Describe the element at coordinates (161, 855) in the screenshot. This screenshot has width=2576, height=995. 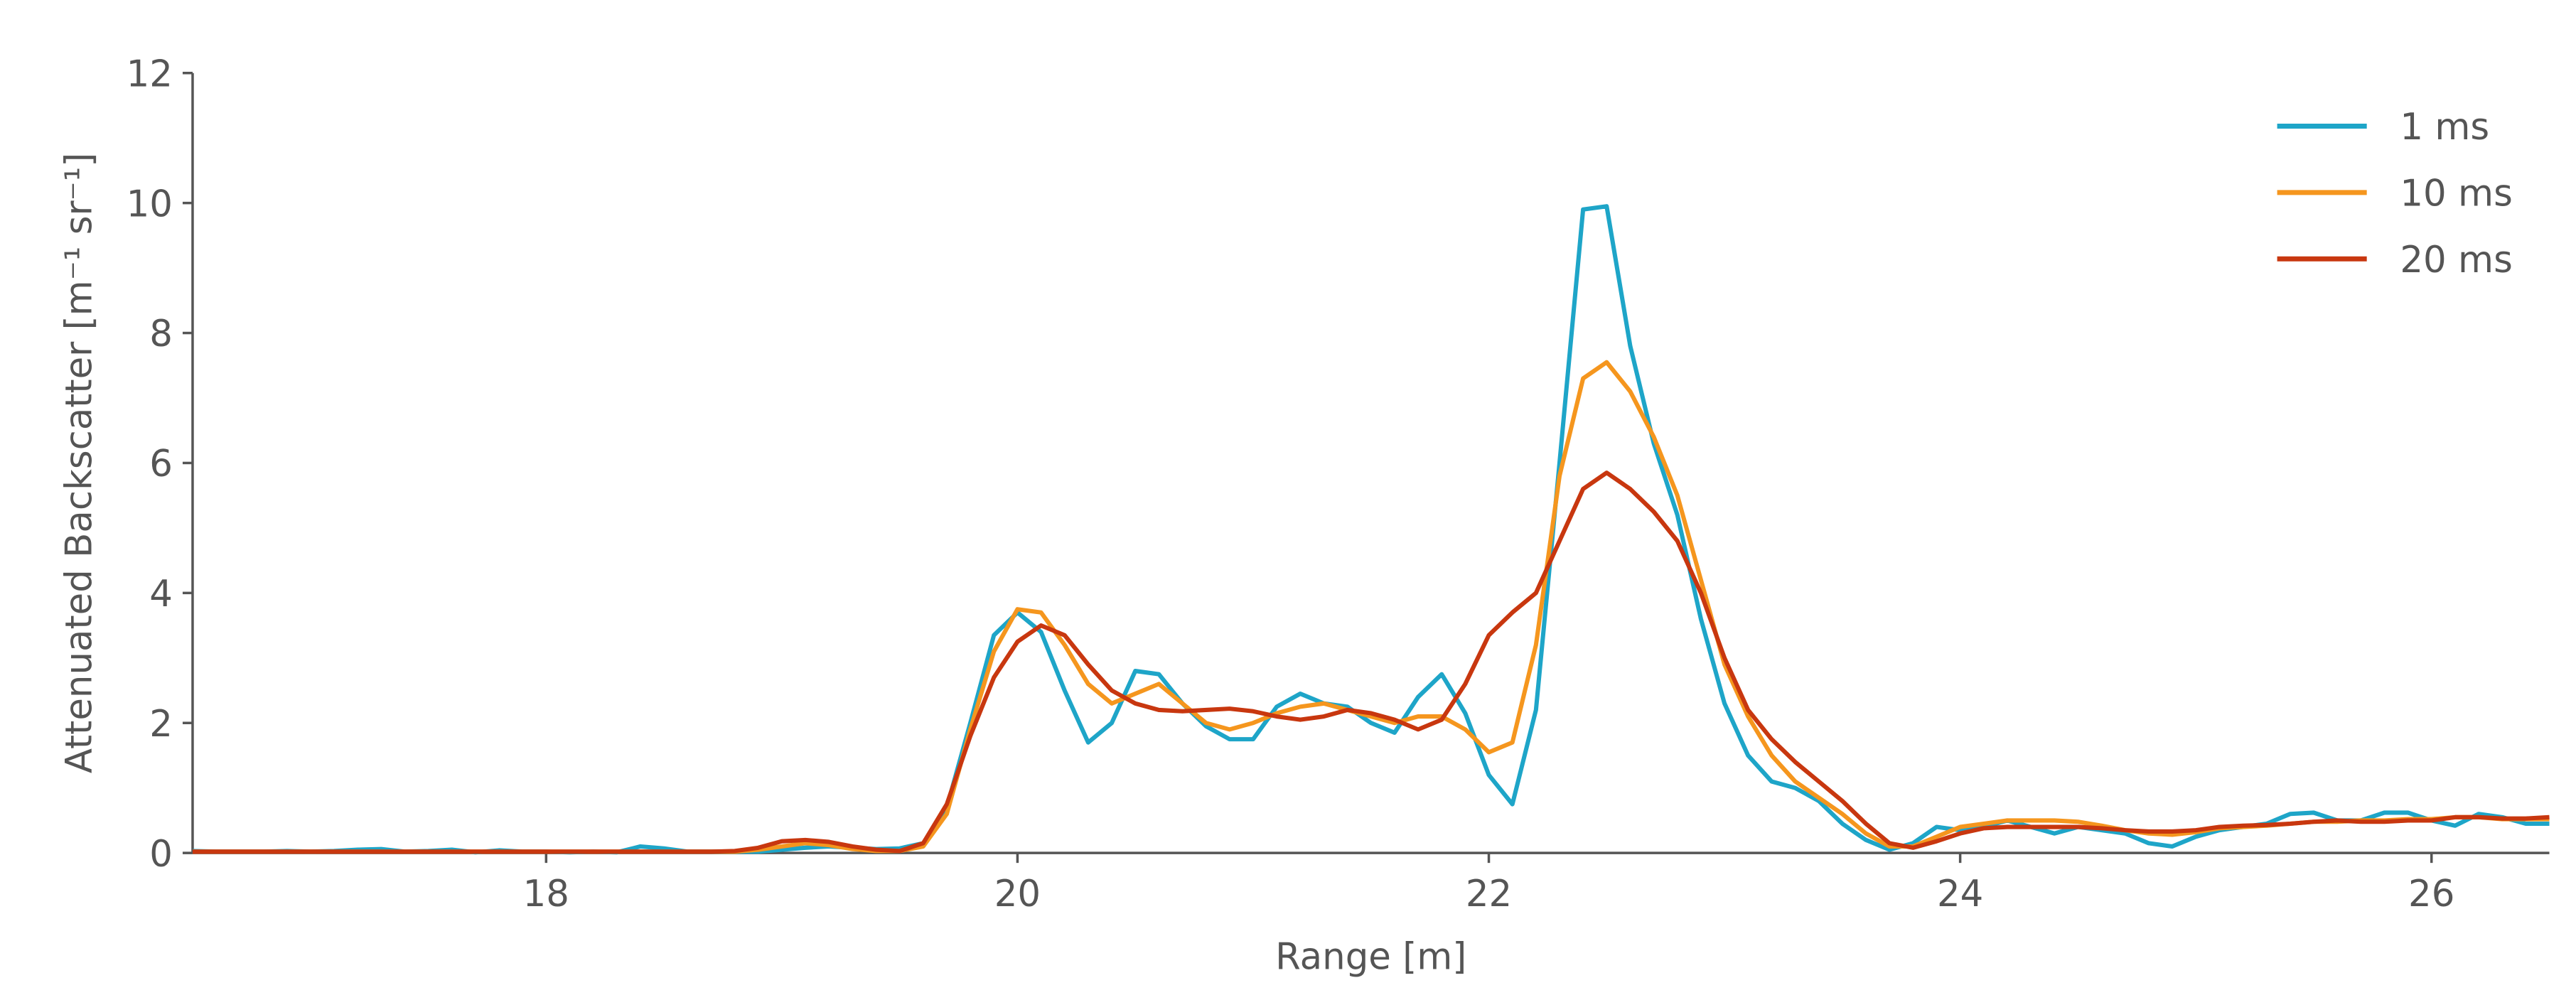
I see `y-tick-label: 0` at that location.